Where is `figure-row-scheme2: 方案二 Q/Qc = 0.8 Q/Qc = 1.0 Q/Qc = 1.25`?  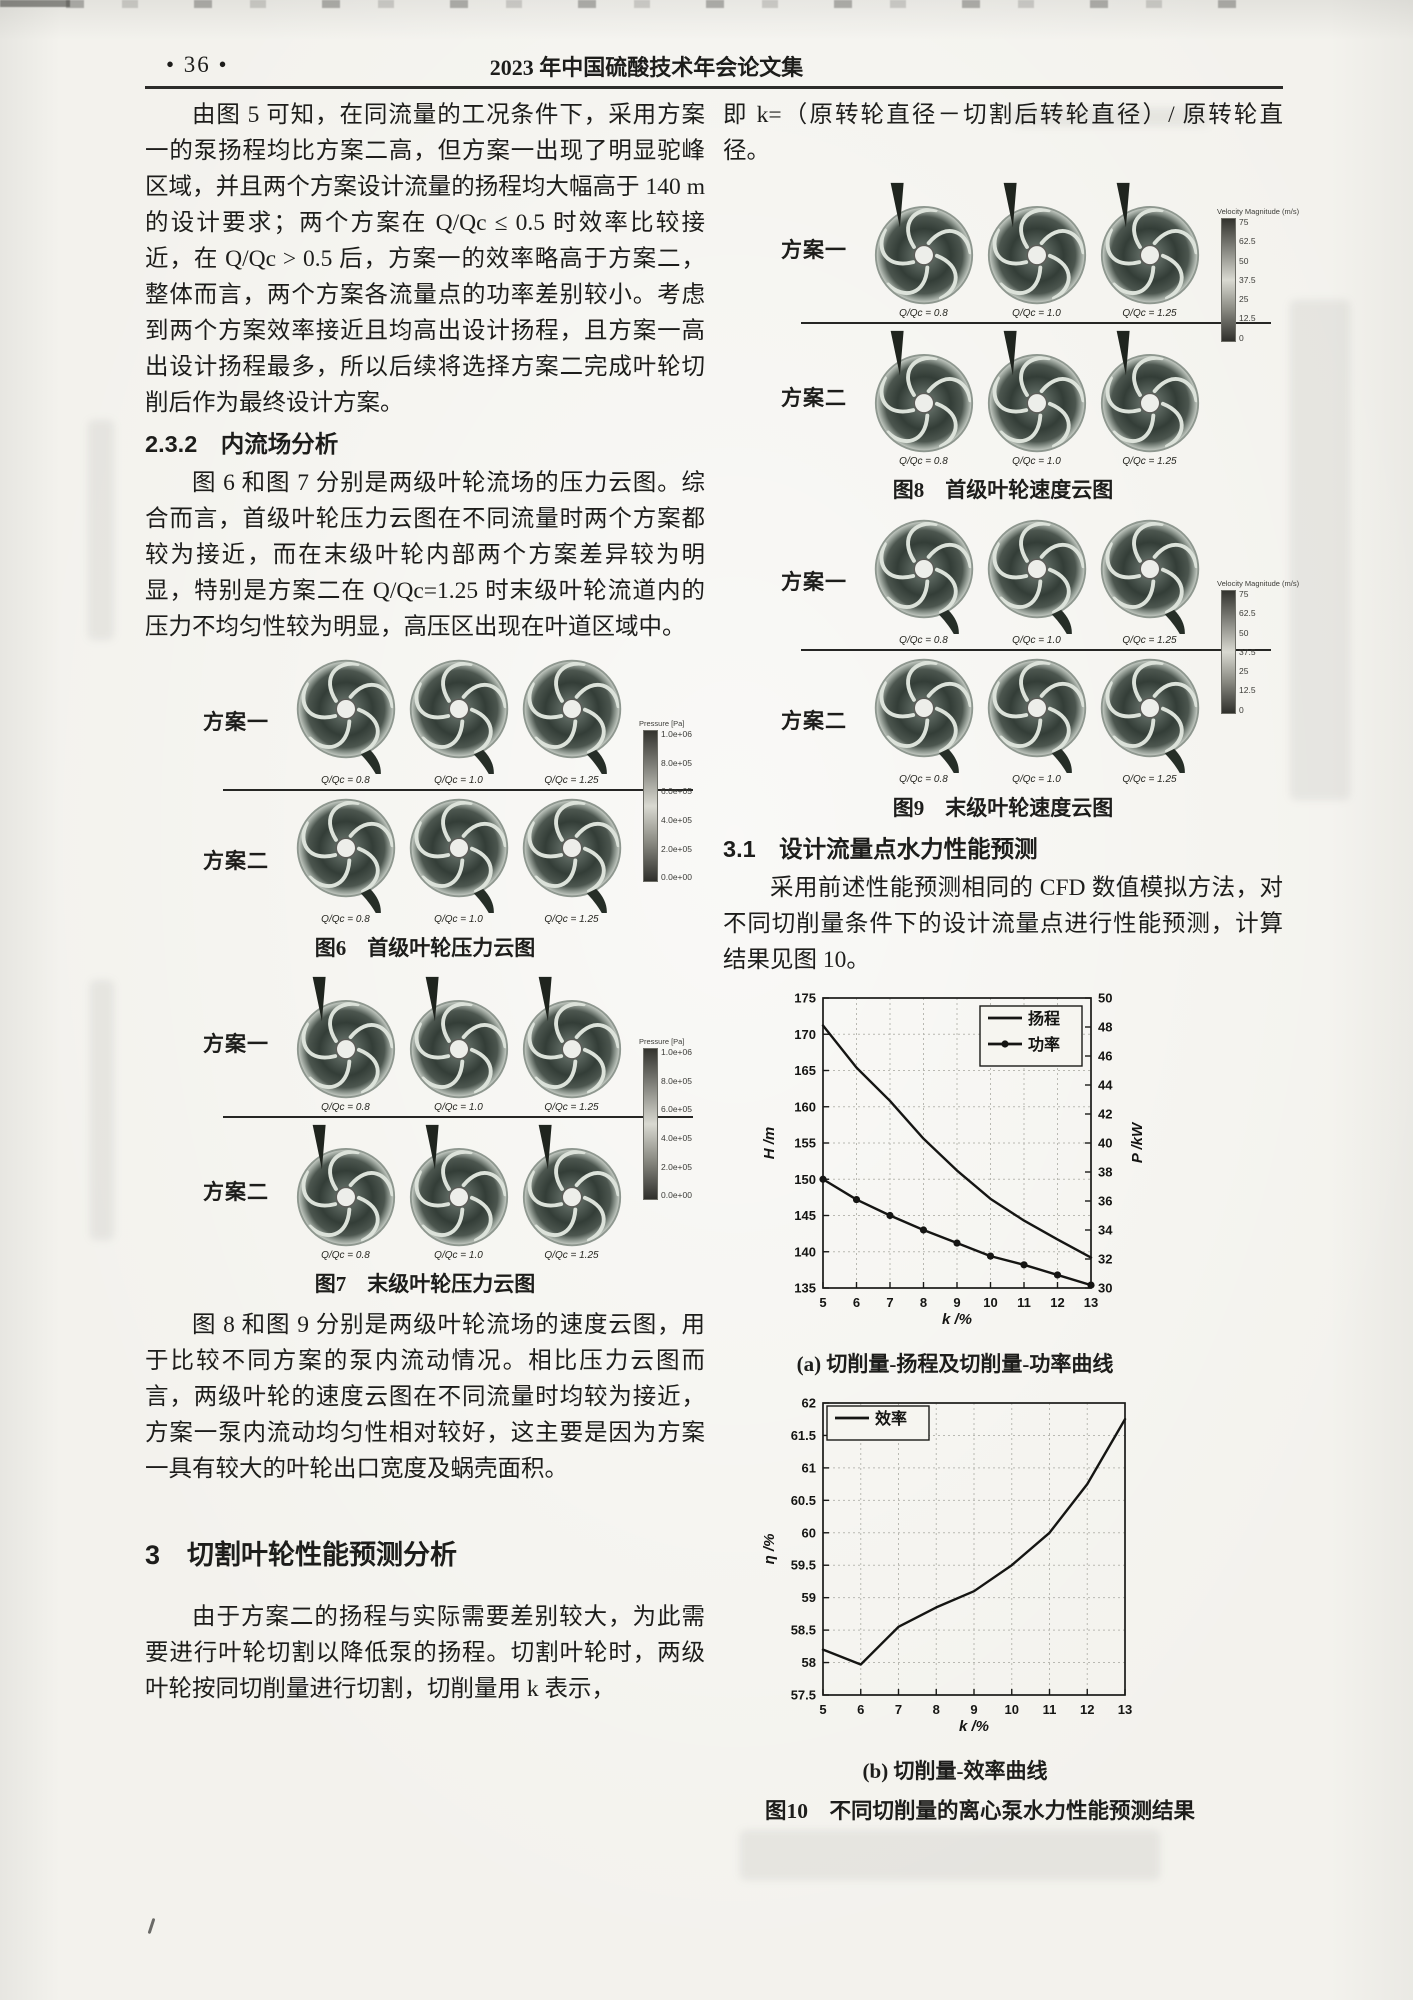
figure-row-scheme2: 方案二 Q/Qc = 0.8 Q/Qc = 1.0 Q/Qc = 1.25 is located at coordinates (1003, 398).